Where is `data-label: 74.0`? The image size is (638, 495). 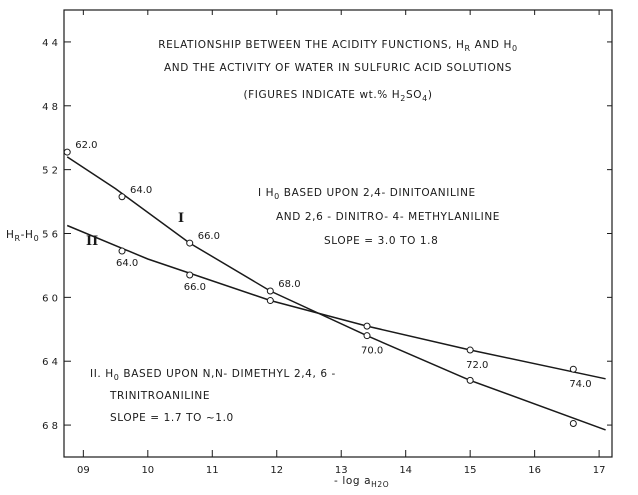 data-label: 74.0 is located at coordinates (580, 384).